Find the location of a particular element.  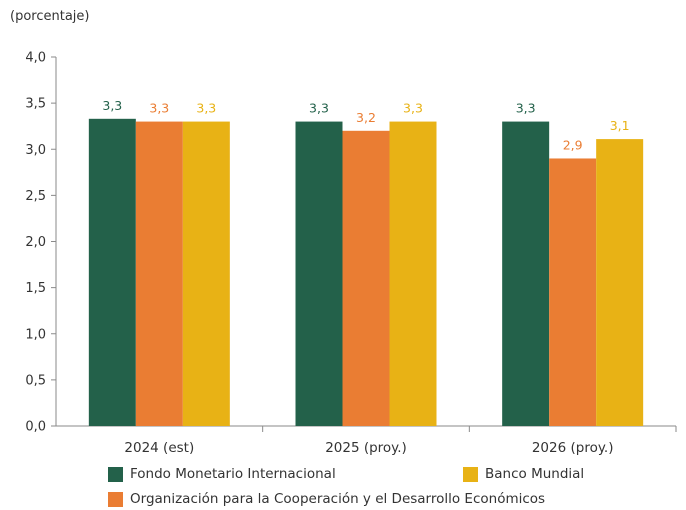

legend-swatch-ocde is located at coordinates (115, 499).